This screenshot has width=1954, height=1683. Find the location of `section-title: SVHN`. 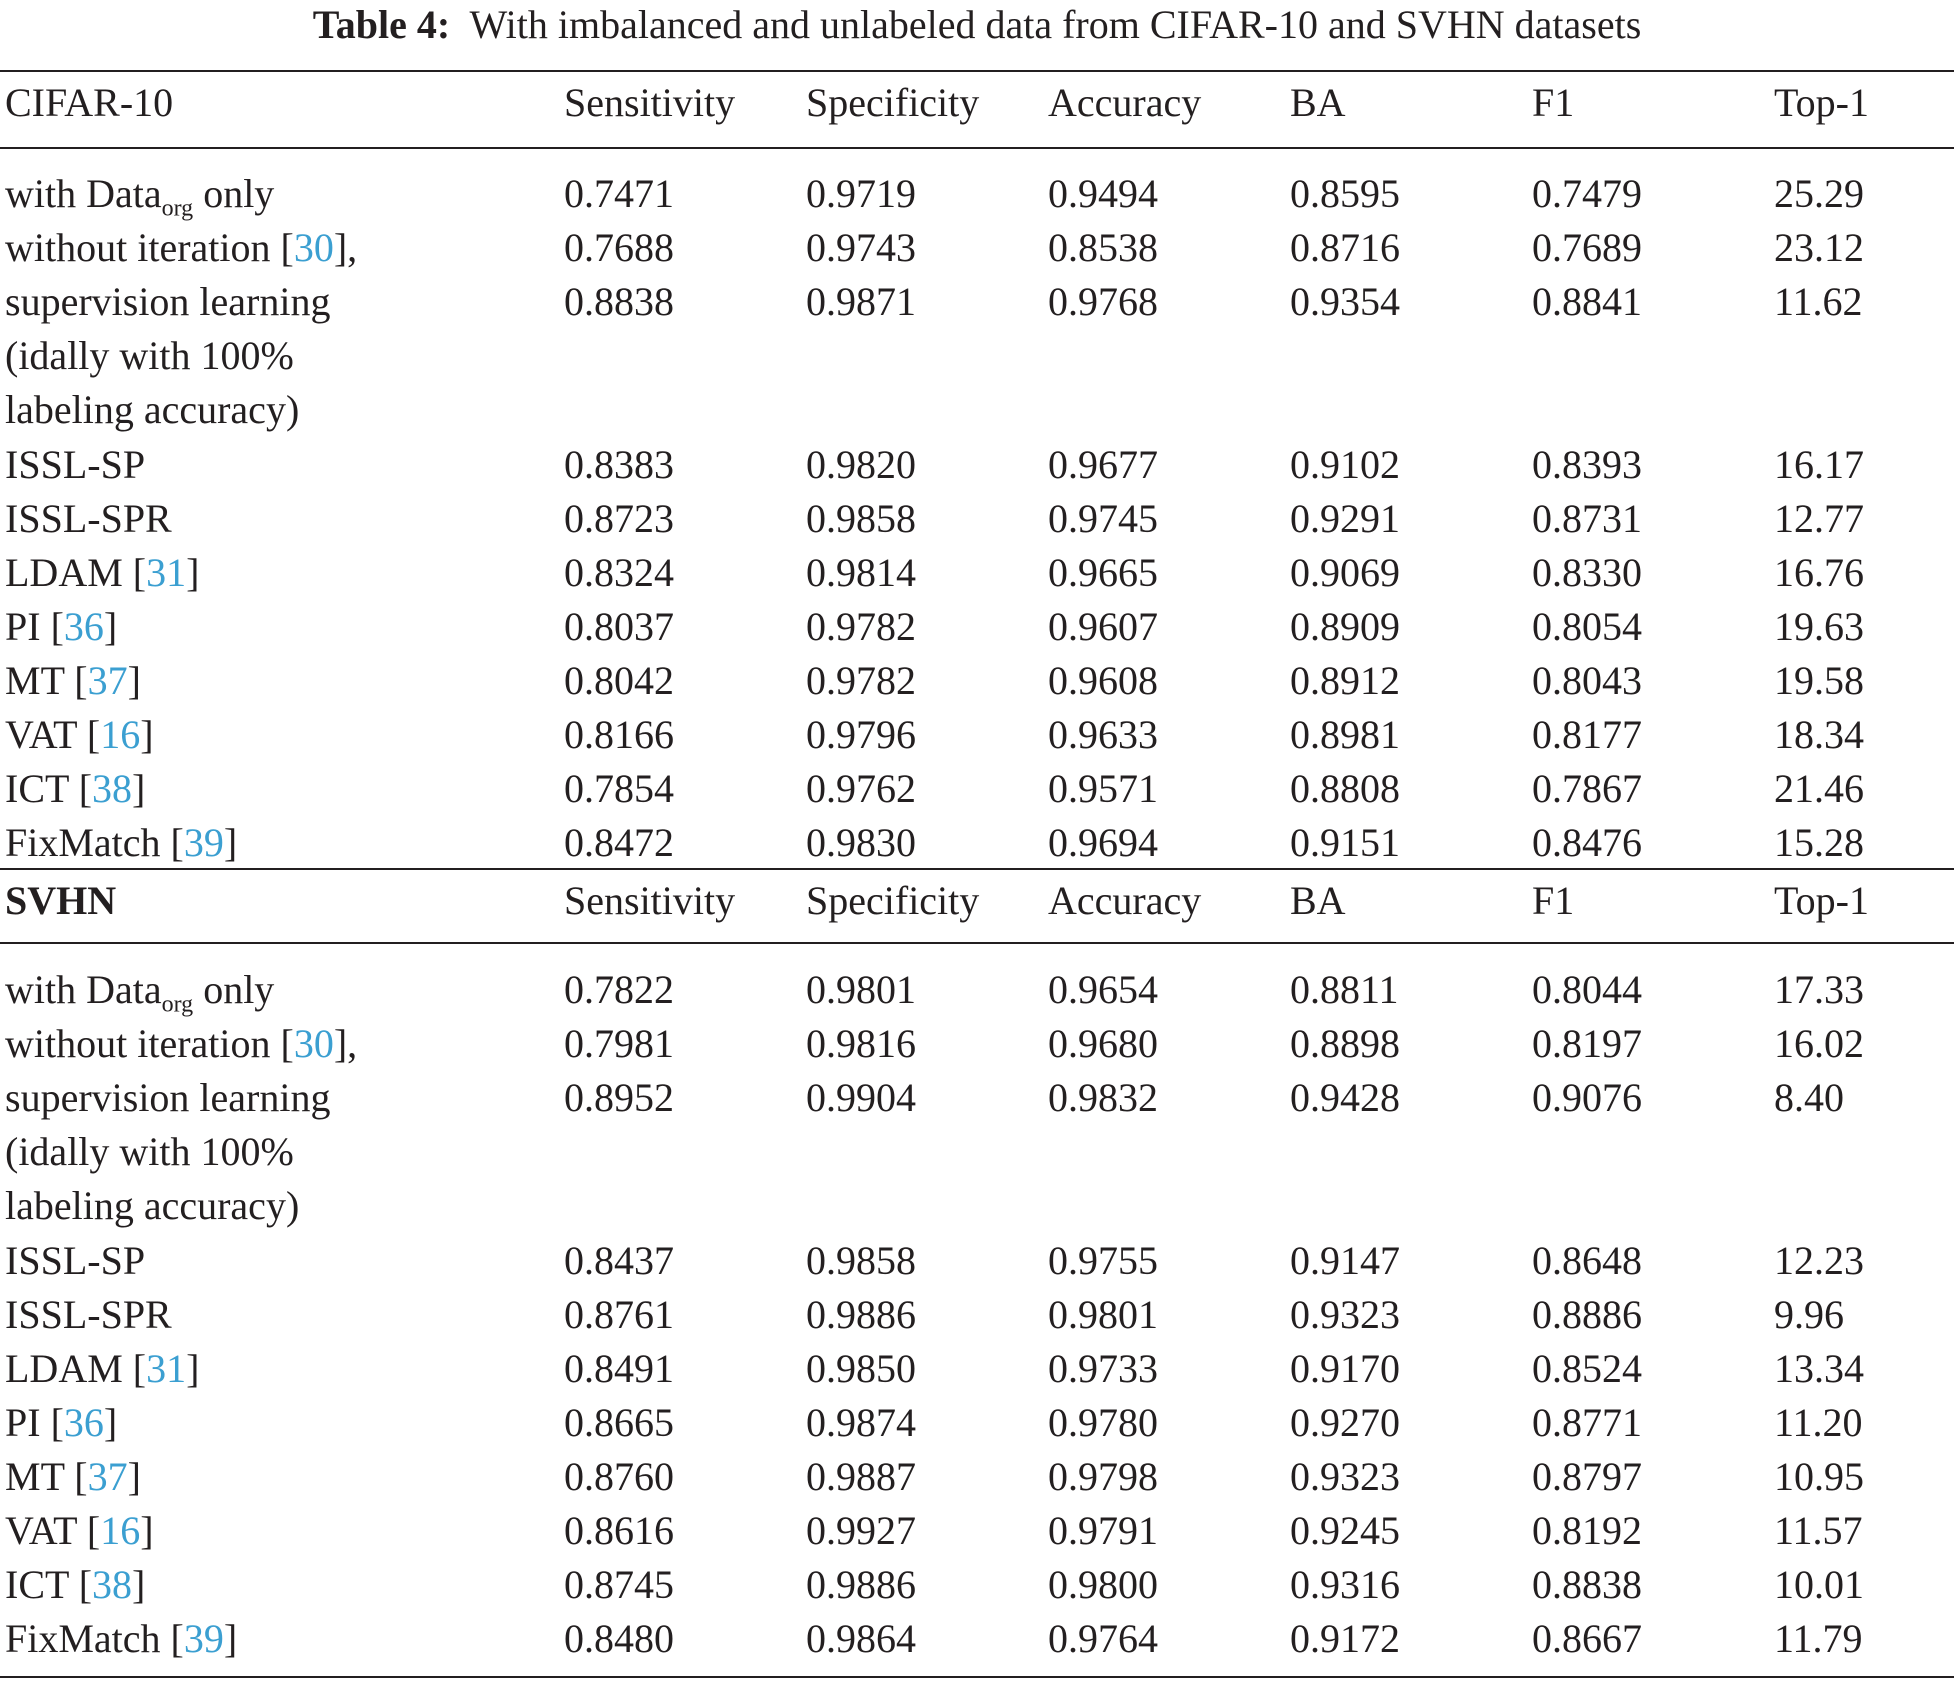

section-title: SVHN is located at coordinates (61, 900).